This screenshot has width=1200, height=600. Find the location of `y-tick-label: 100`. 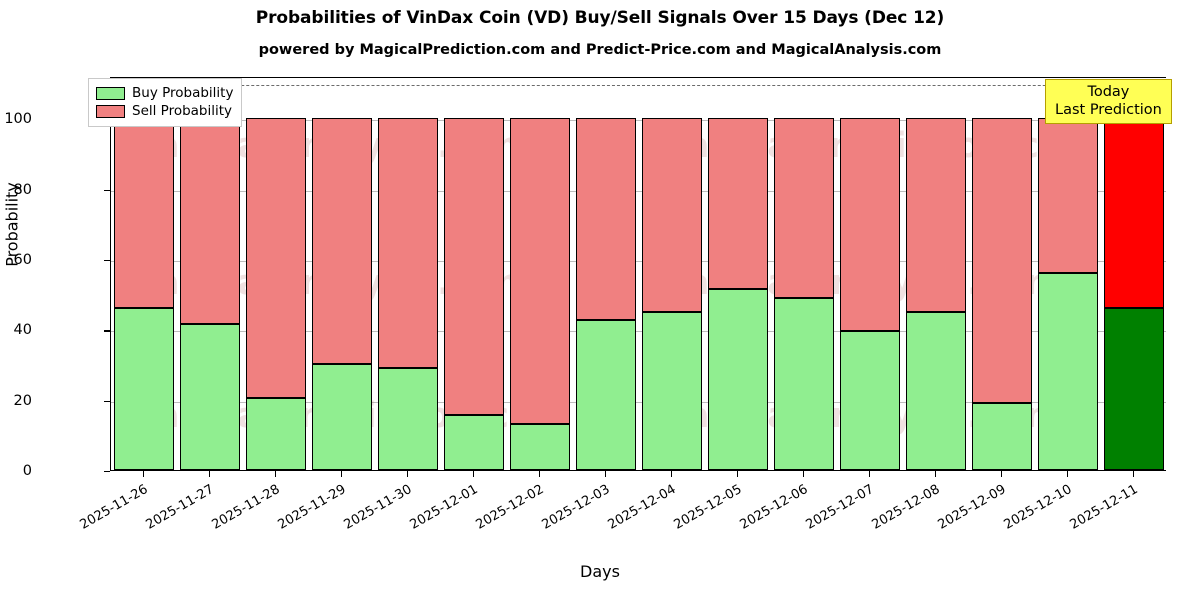

y-tick-label: 100 is located at coordinates (18, 119).